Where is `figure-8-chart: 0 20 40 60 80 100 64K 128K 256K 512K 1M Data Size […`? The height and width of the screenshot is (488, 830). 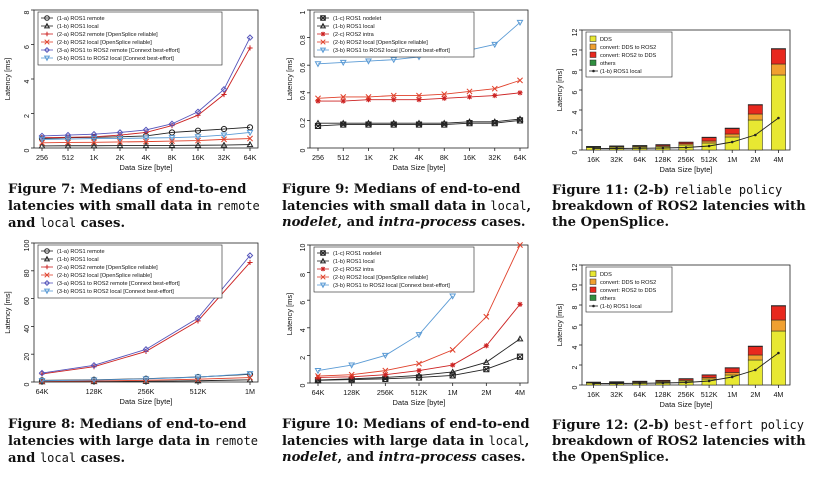
figure-8-chart: 0 20 40 60 80 100 64K 128K 256K 512K 1M Data Size [… is located at coordinates (136, 324).